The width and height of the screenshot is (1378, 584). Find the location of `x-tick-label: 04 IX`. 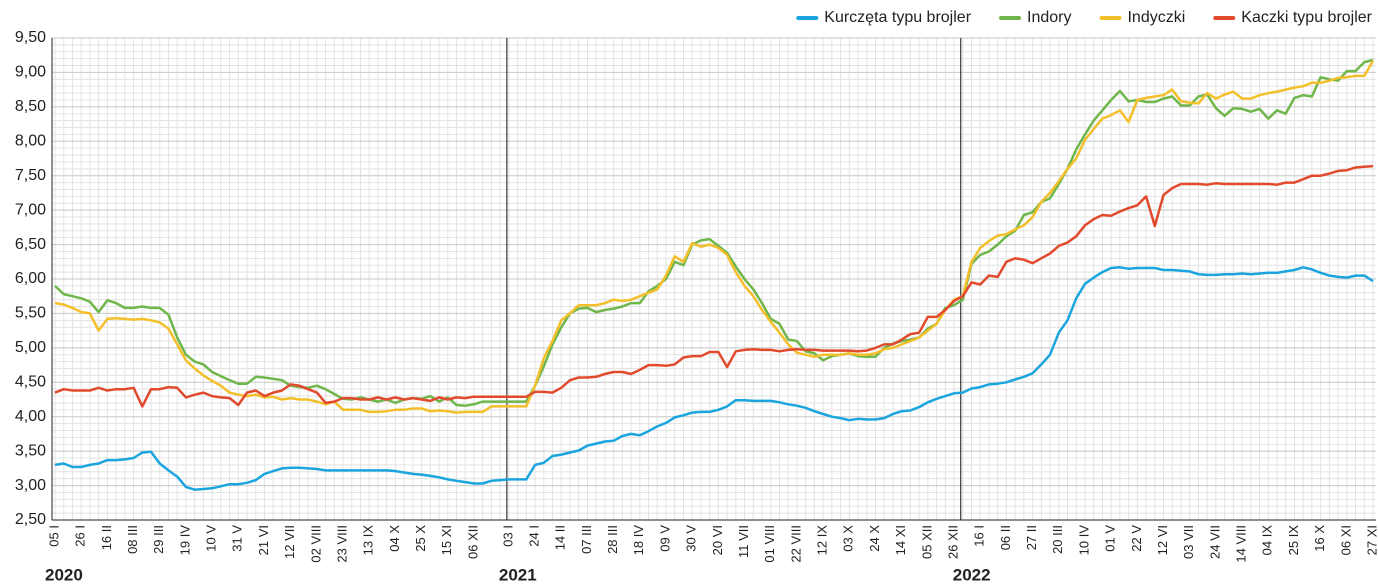

x-tick-label: 04 IX is located at coordinates (1267, 540).